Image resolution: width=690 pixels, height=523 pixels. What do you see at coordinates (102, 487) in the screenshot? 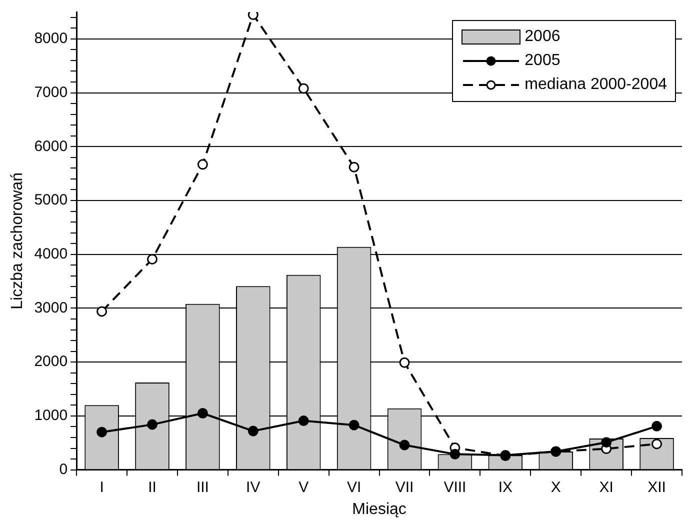
I see `x-tick-label: I` at bounding box center [102, 487].